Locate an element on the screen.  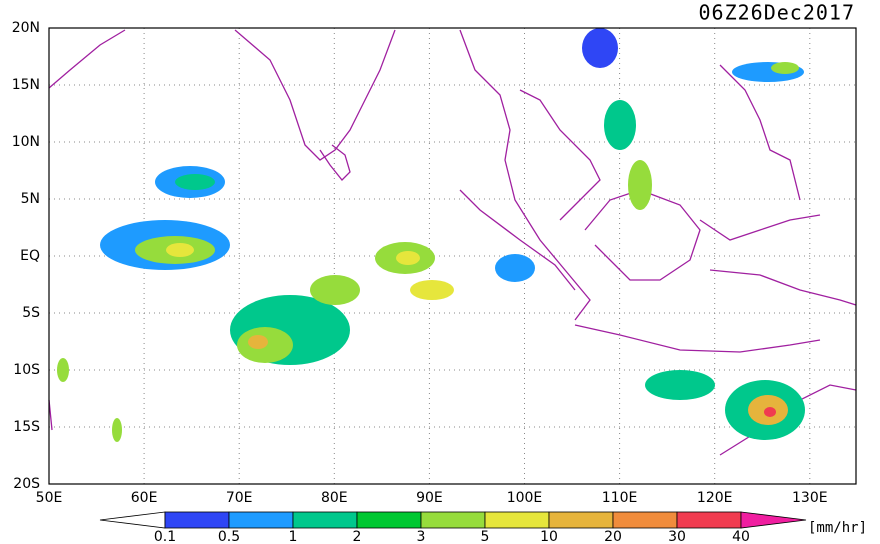
lon-label: 60E is located at coordinates (144, 498).